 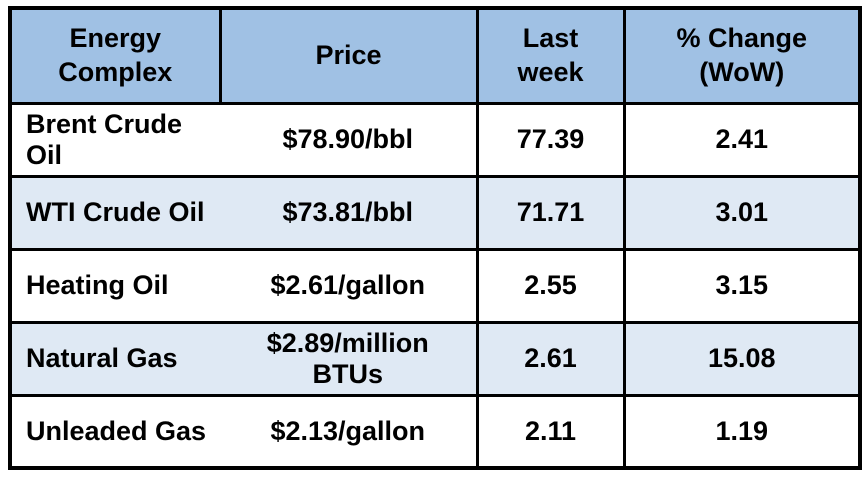 I want to click on cell-last-week: 2.11, so click(x=550, y=431).